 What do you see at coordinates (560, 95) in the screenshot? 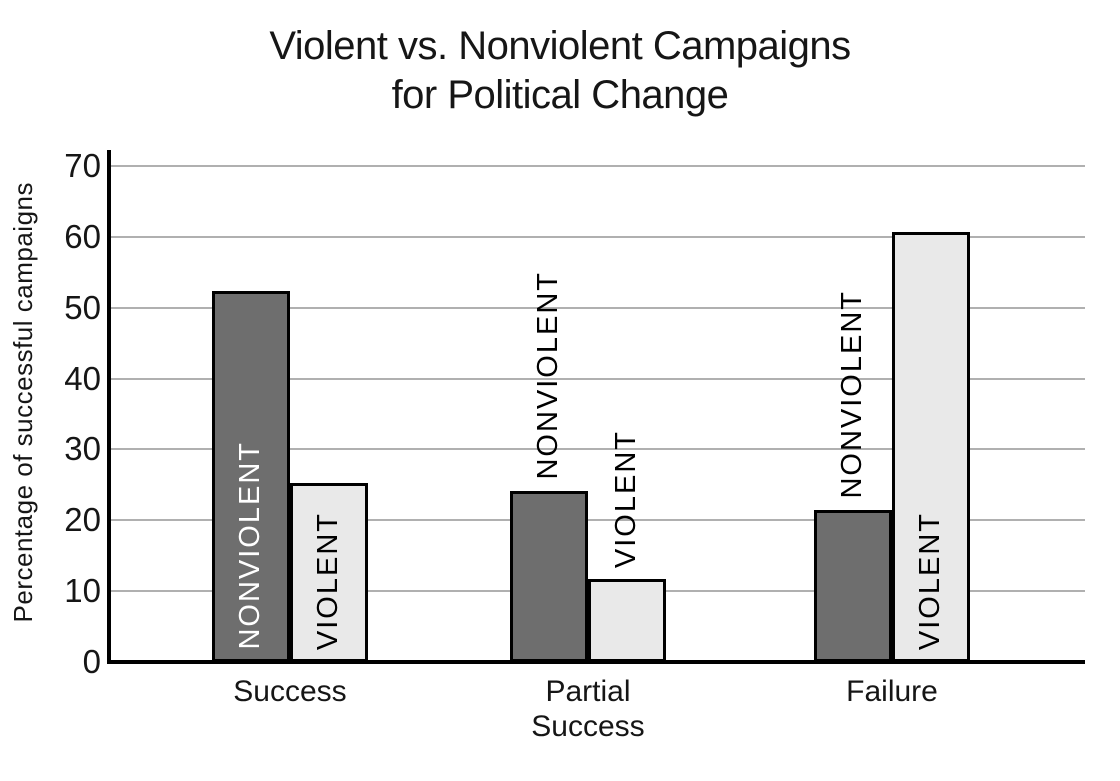
I see `chart-title-line2: for Political Change` at bounding box center [560, 95].